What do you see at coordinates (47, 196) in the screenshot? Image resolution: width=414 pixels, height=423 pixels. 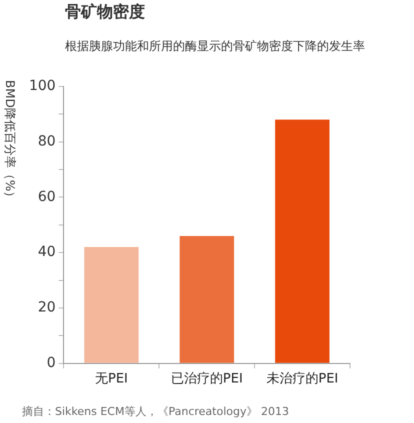 I see `y-tick-label: 60` at bounding box center [47, 196].